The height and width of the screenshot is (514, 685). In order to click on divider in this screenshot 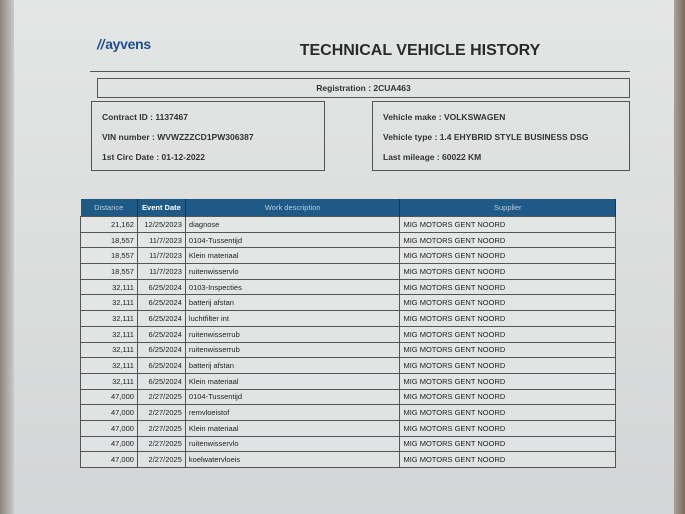, I will do `click(360, 71)`.